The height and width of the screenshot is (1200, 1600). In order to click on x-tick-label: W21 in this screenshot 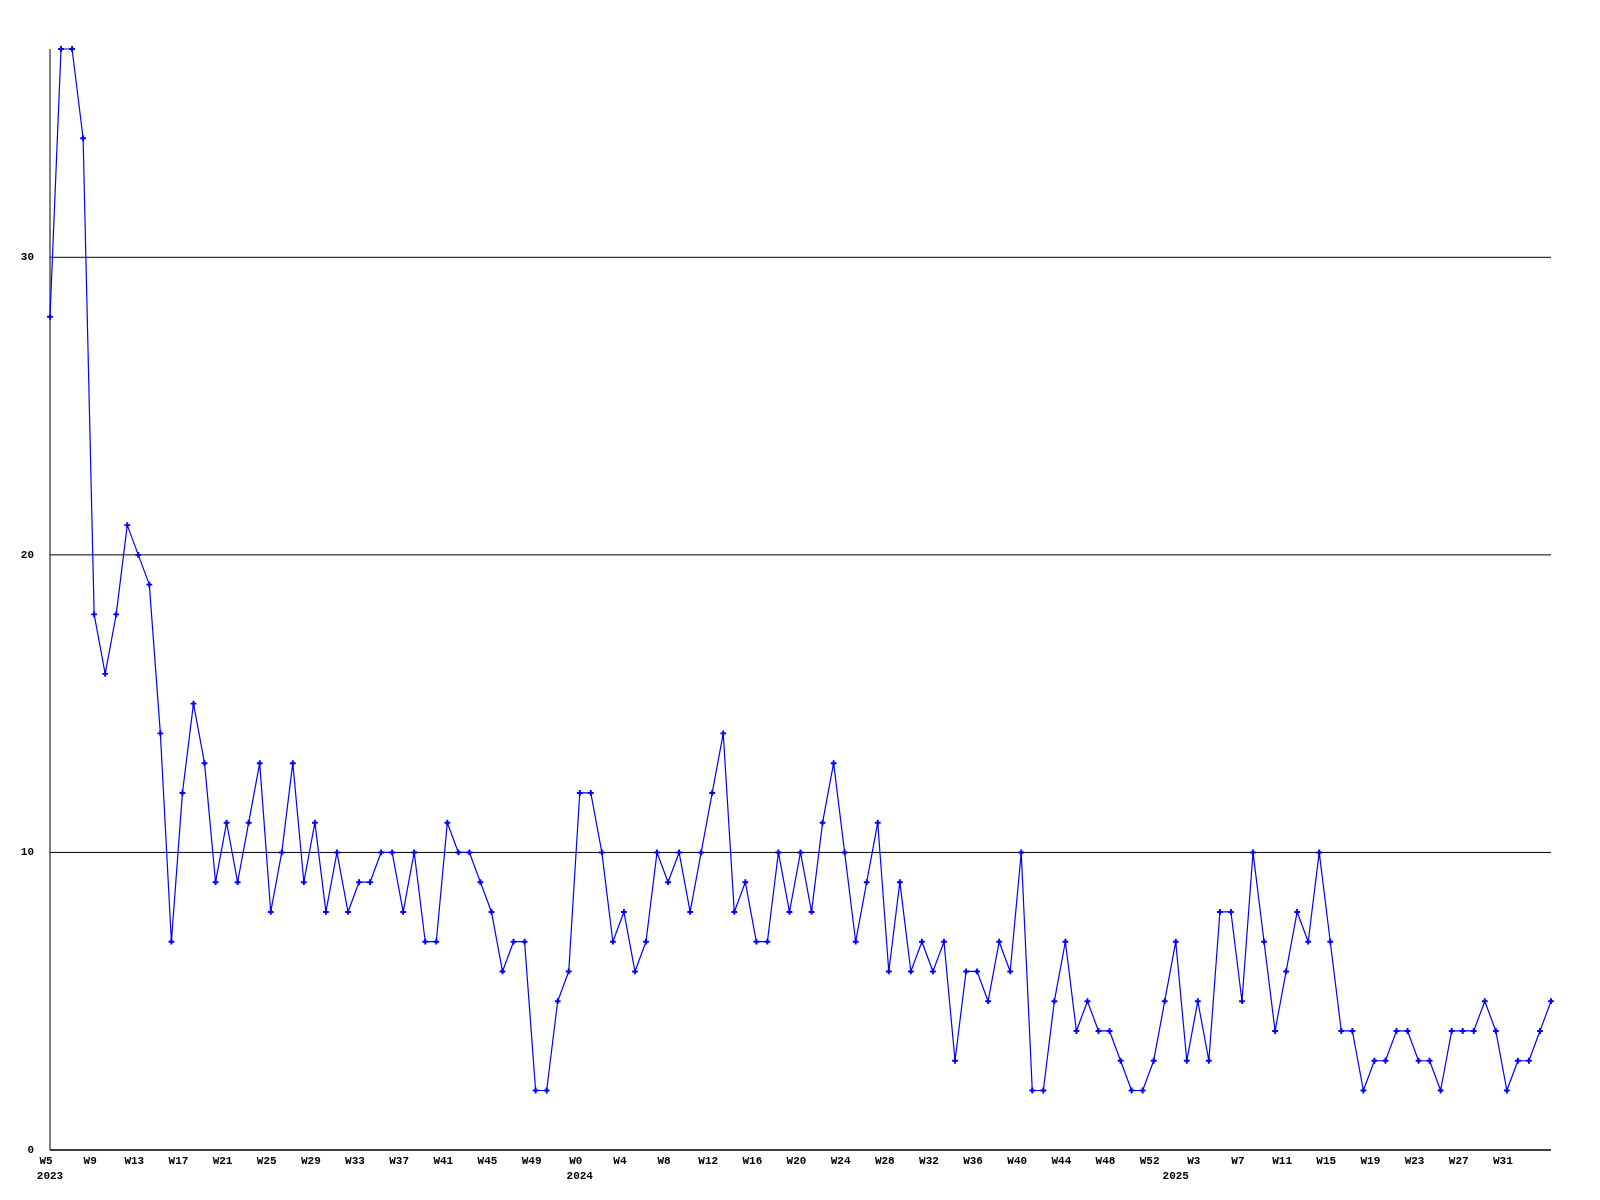, I will do `click(222, 1161)`.